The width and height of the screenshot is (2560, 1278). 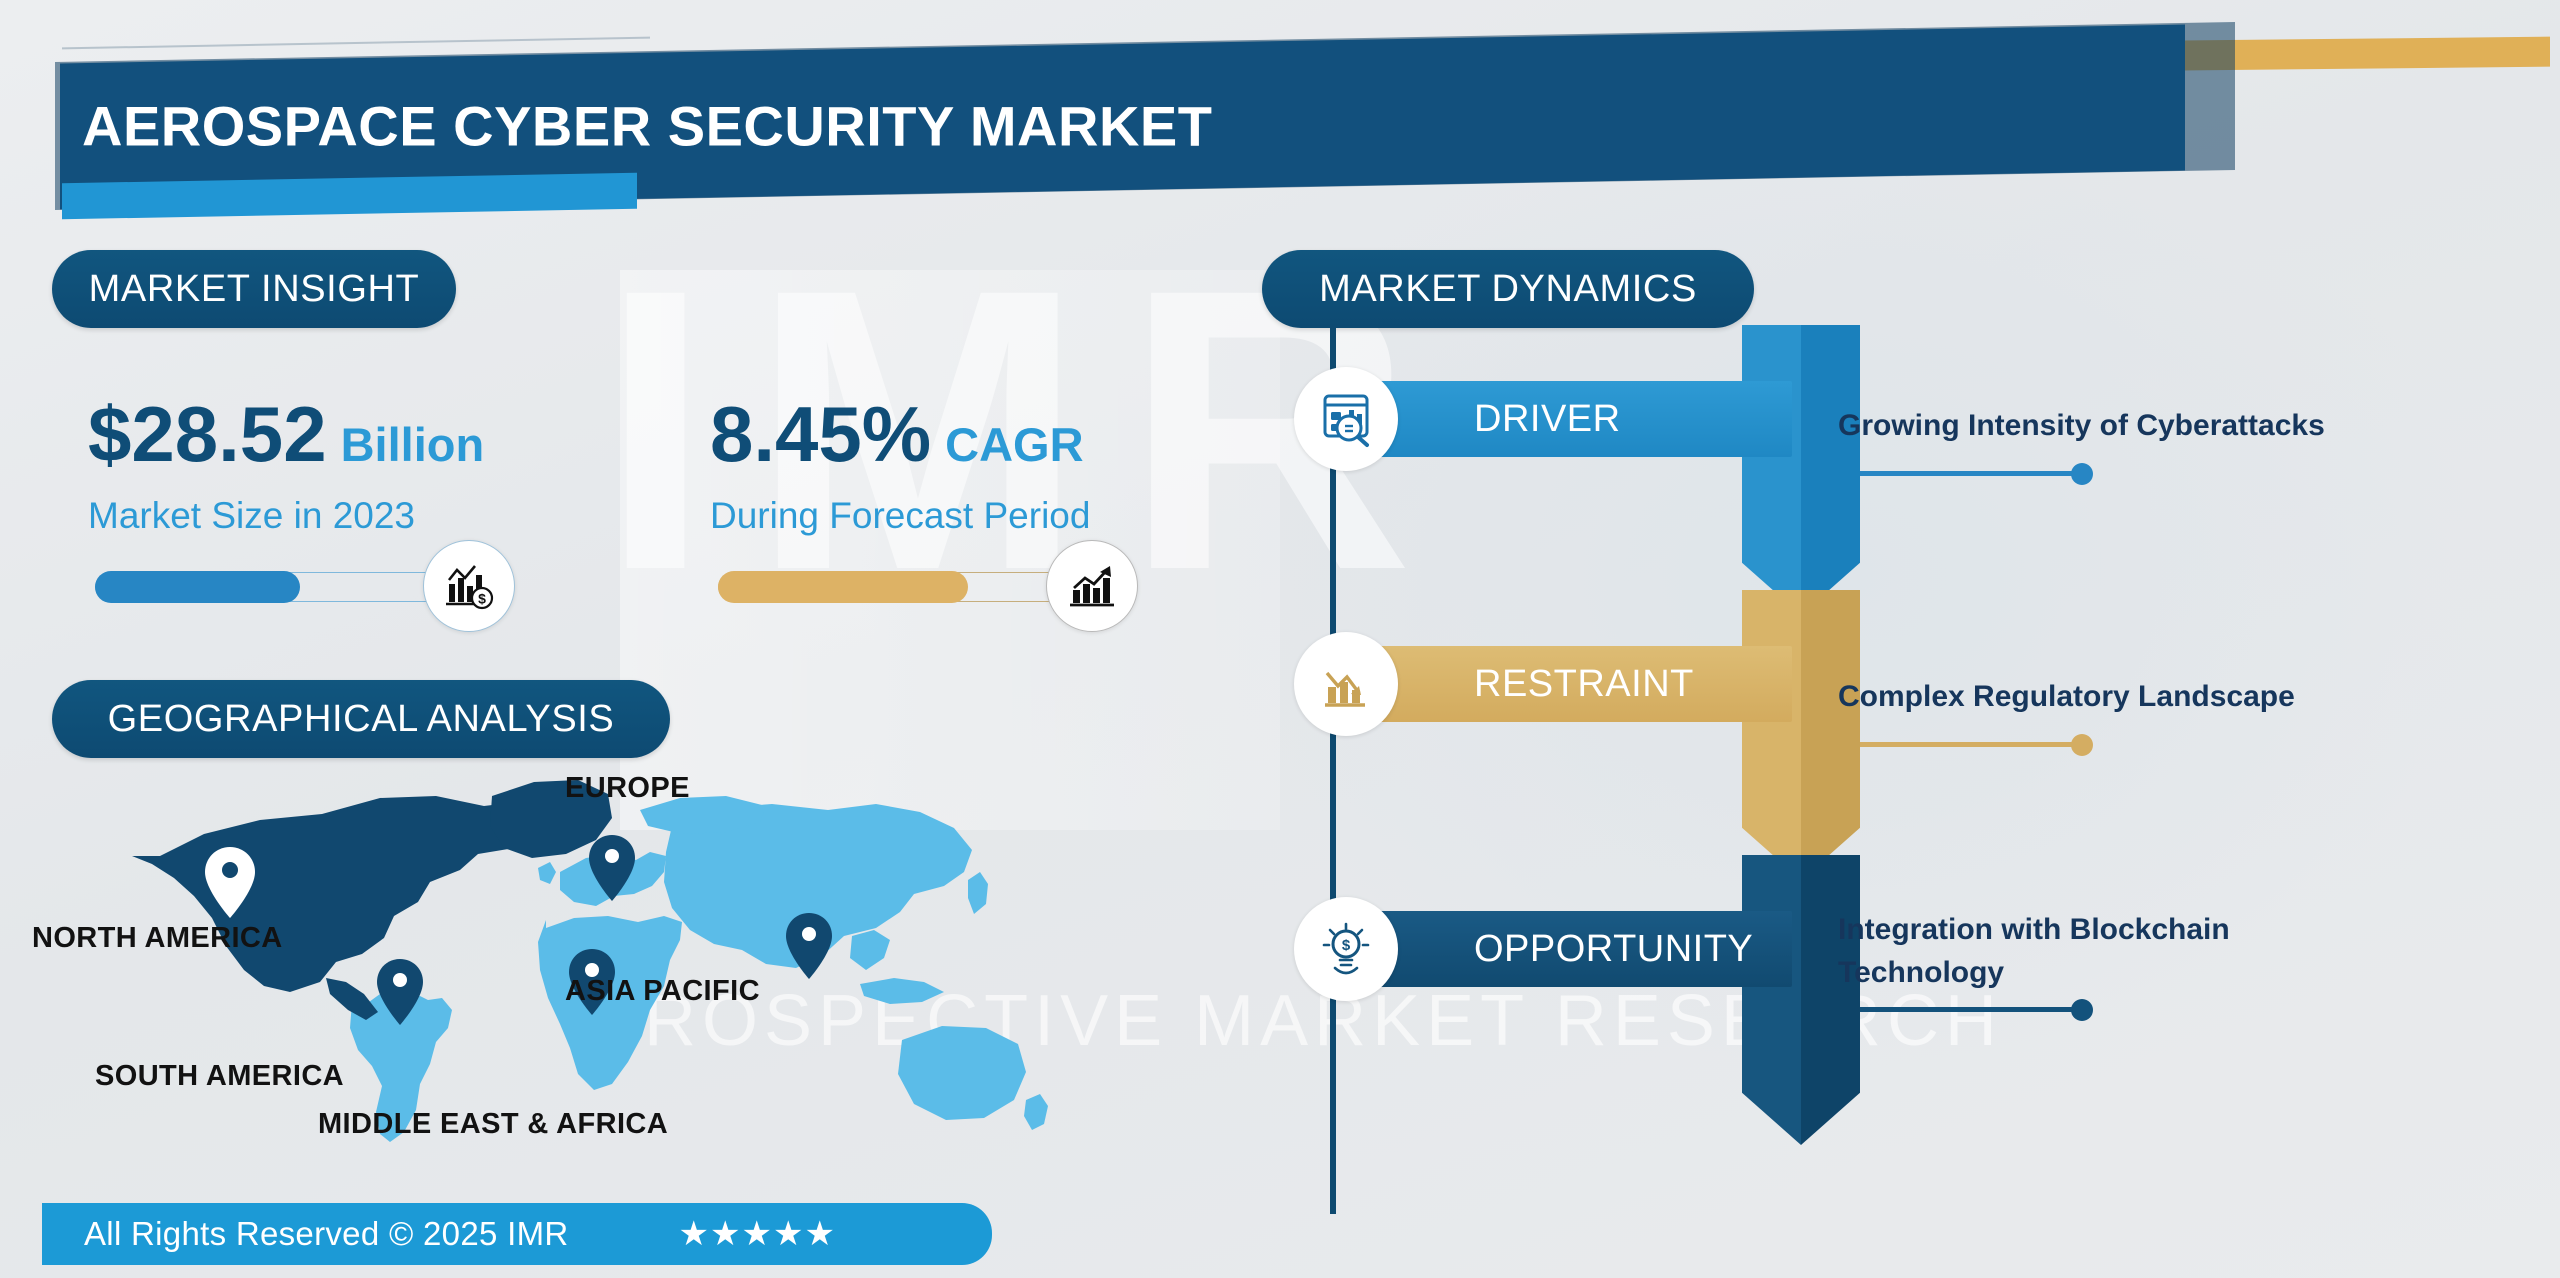 What do you see at coordinates (1976, 745) in the screenshot?
I see `connector-restraint` at bounding box center [1976, 745].